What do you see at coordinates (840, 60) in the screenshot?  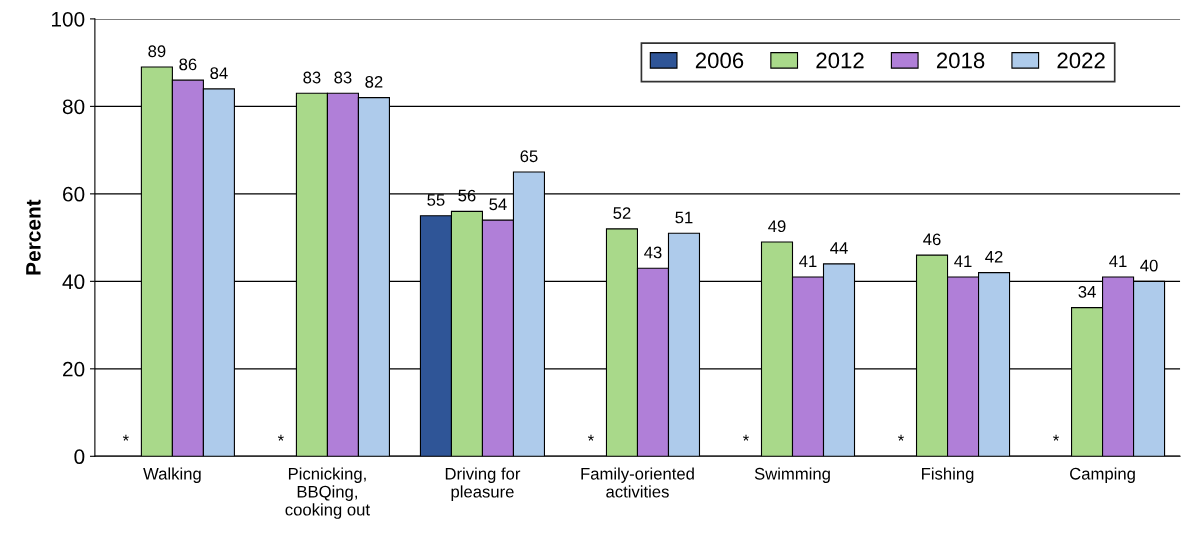 I see `legend-label: 2012` at bounding box center [840, 60].